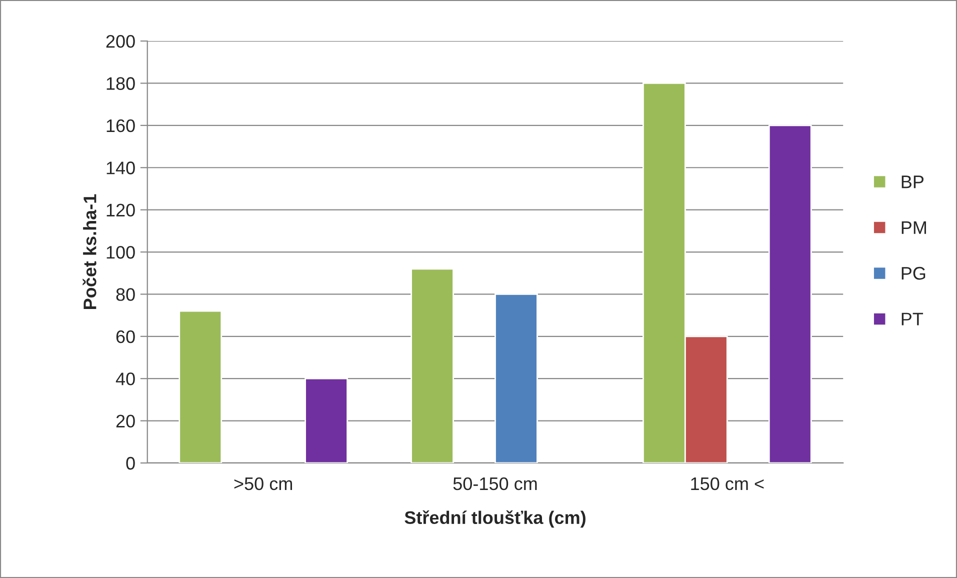 Image resolution: width=957 pixels, height=578 pixels. I want to click on y-tick-label: 120, so click(120, 210).